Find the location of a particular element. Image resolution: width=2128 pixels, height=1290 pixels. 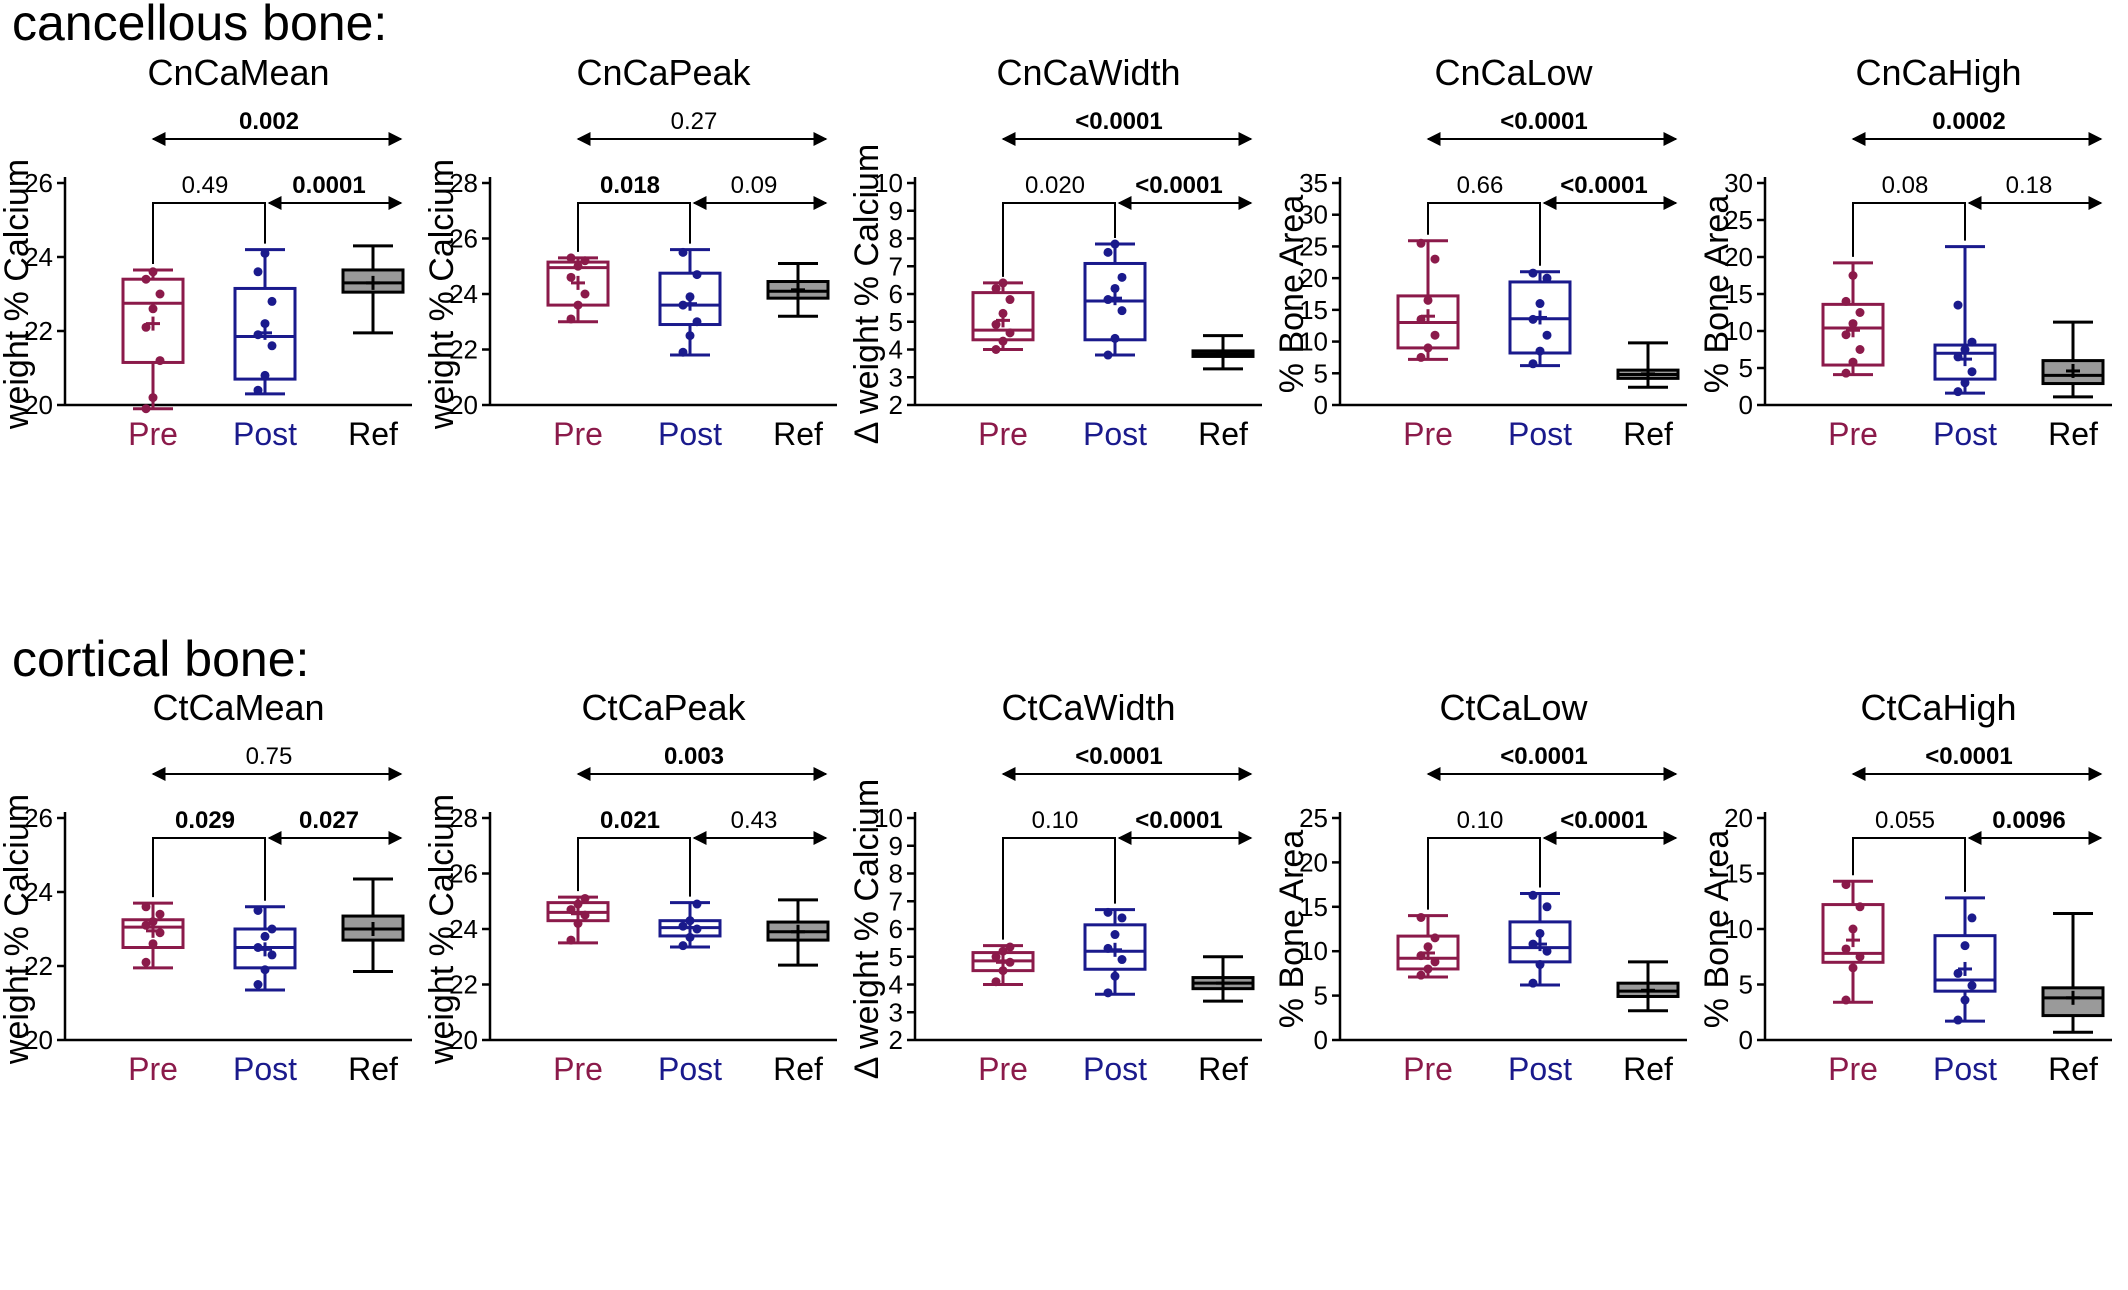

box-ref is located at coordinates (1648, 365).